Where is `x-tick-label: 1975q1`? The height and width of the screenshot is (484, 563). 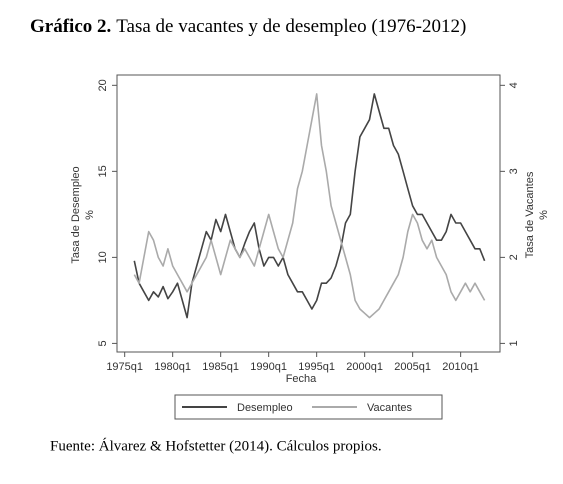 x-tick-label: 1975q1 is located at coordinates (124, 367).